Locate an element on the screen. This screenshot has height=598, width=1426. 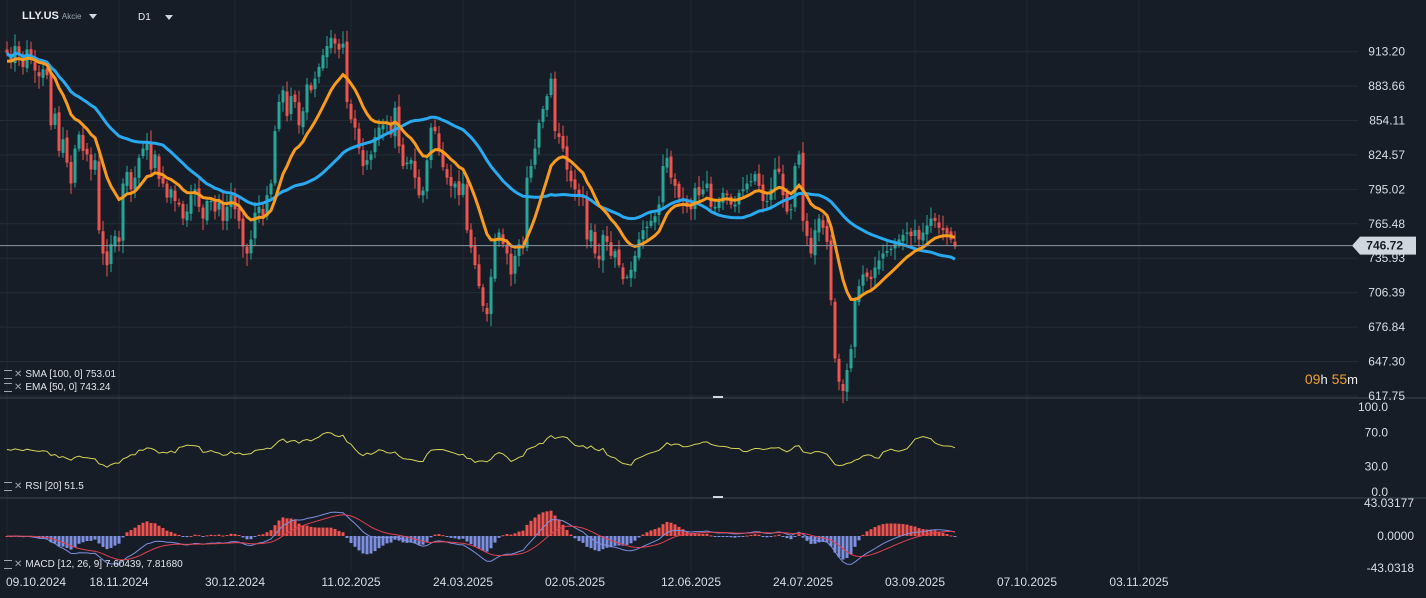
y-tick-label: 824.57 is located at coordinates (1386, 155).